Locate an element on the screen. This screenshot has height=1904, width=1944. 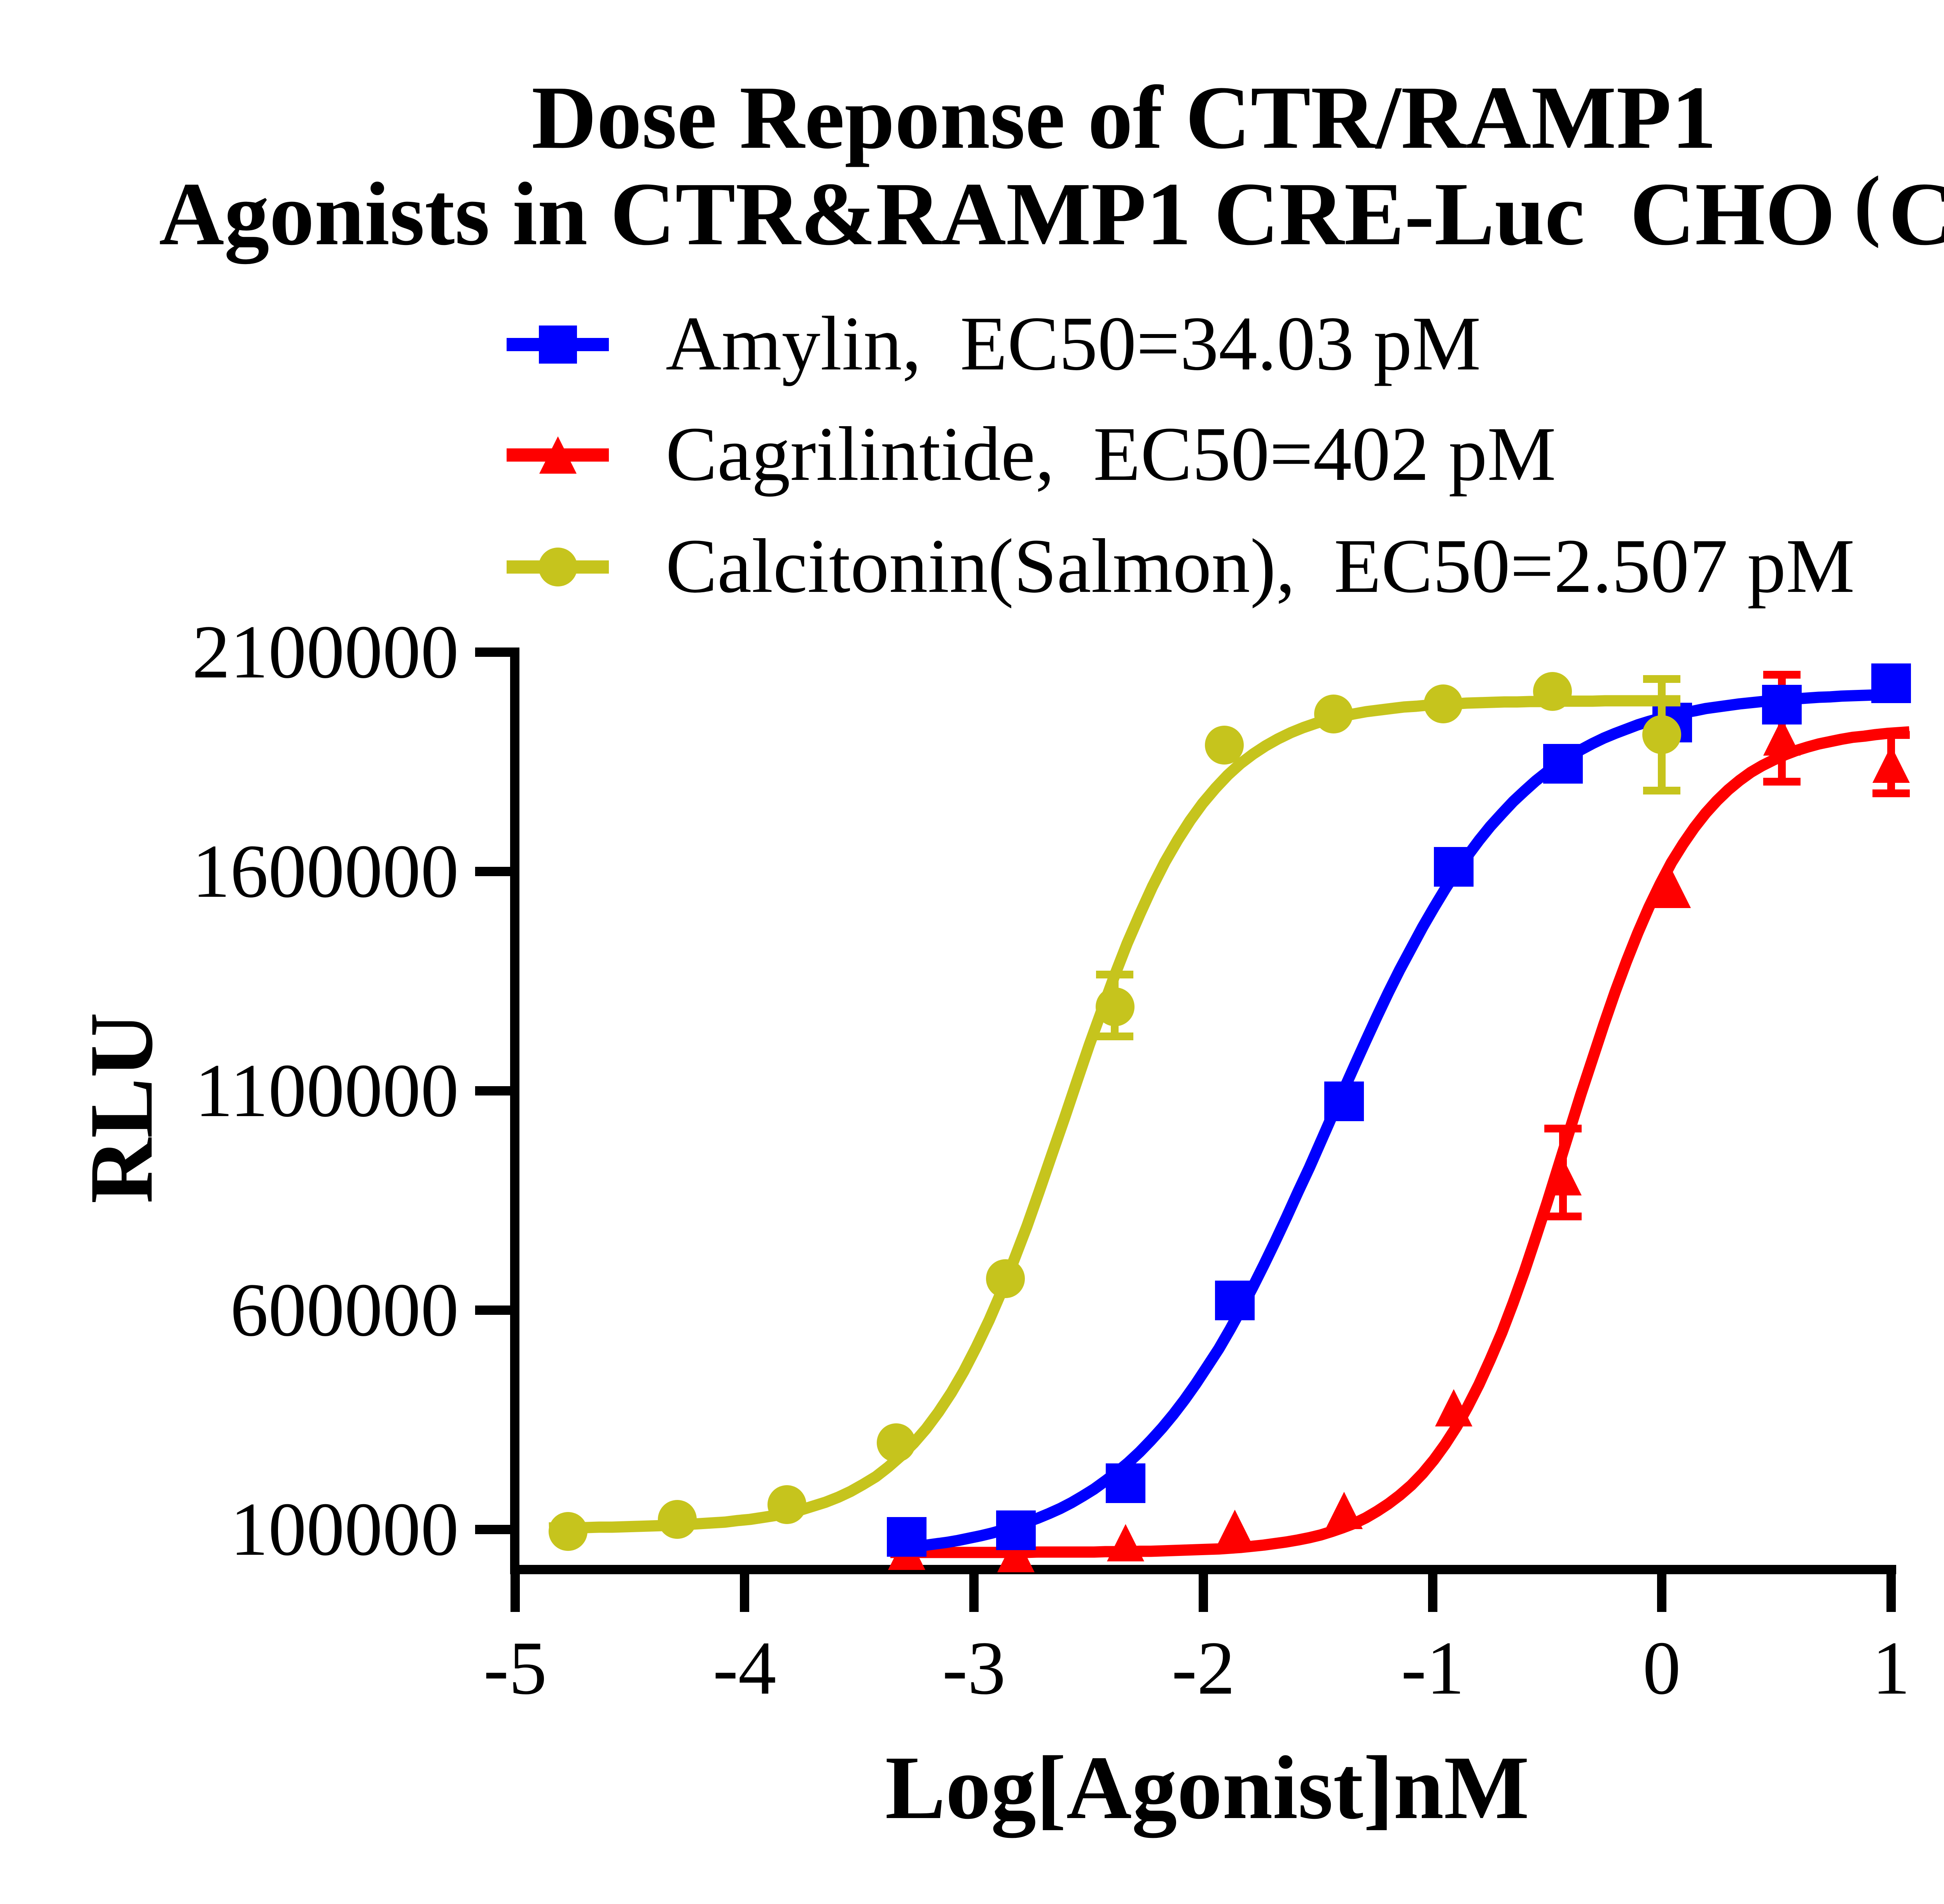
svg-text: Amylin, EC50=34.03 pM is located at coordinates (1073, 344).